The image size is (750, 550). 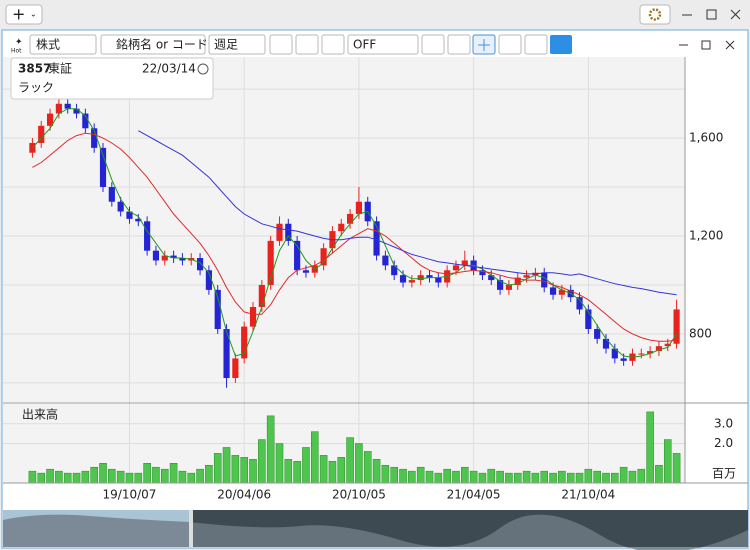 What do you see at coordinates (383, 44) in the screenshot?
I see `mode-select` at bounding box center [383, 44].